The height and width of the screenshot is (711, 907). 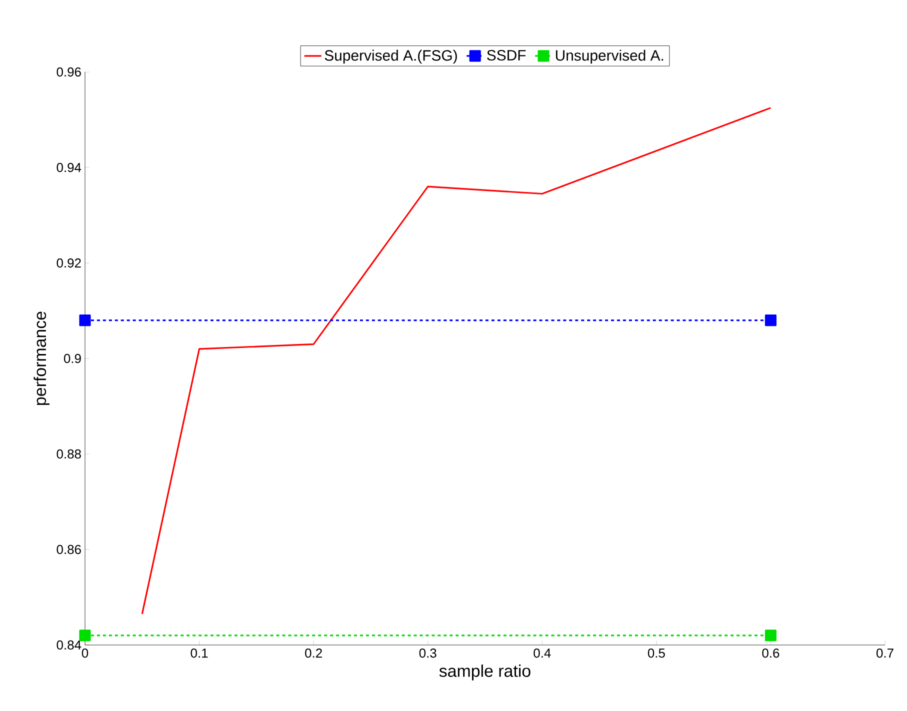 I want to click on y-tick-label: 0.86, so click(x=68, y=549).